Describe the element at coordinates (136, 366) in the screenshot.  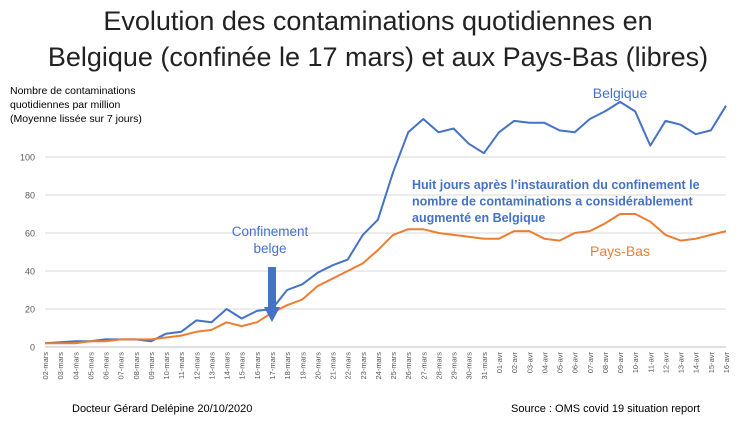
I see `x-tick-label: 08-mars` at that location.